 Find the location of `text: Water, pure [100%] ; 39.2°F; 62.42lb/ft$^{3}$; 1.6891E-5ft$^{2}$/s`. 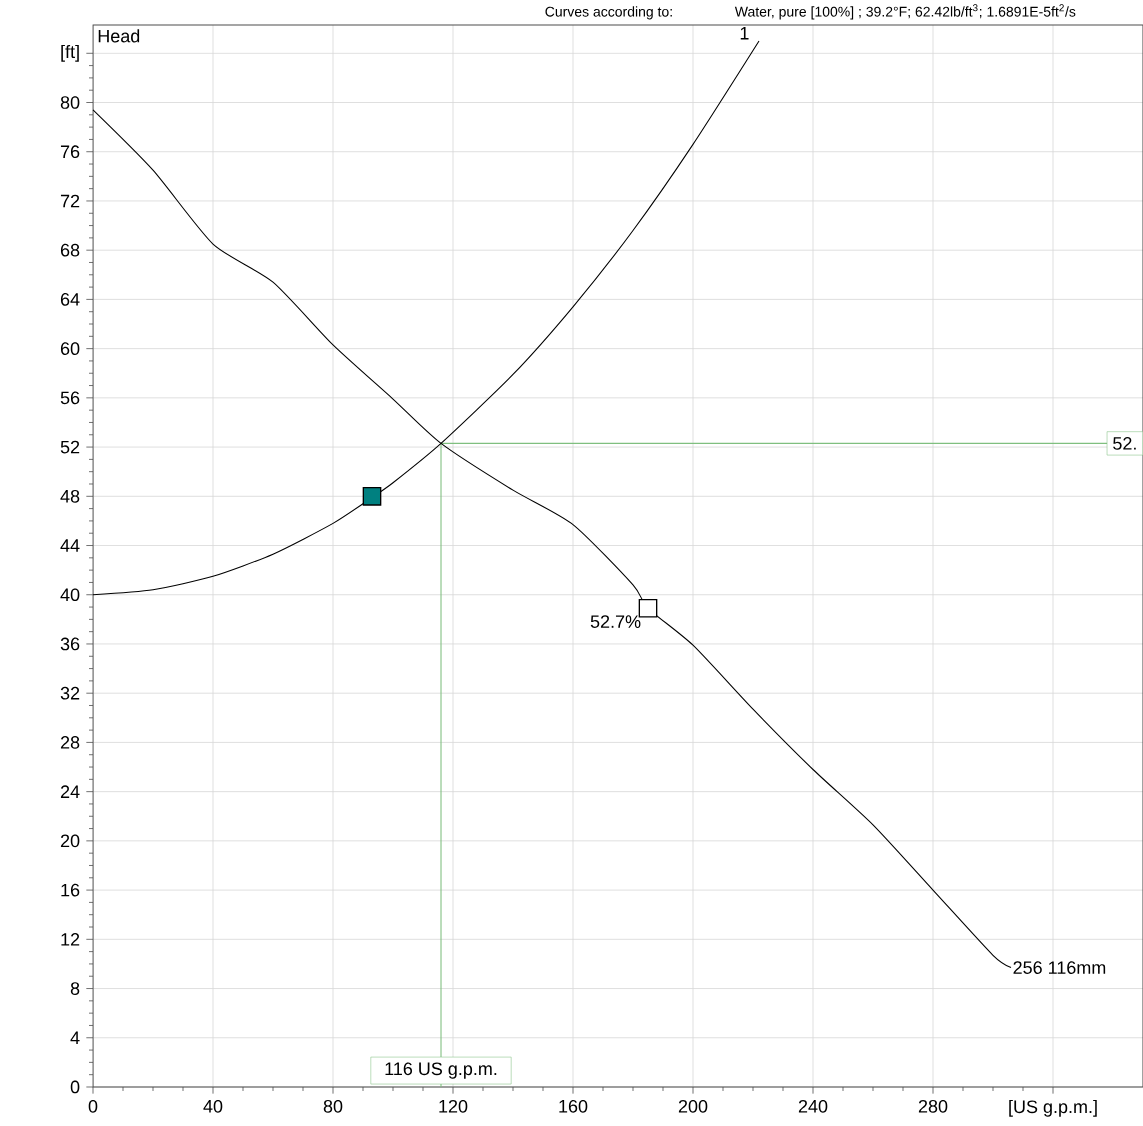

text: Water, pure [100%] ; 39.2°F; 62.42lb/ft$^{3}$; 1.6891E-5ft$^{2}$/s is located at coordinates (905, 12).